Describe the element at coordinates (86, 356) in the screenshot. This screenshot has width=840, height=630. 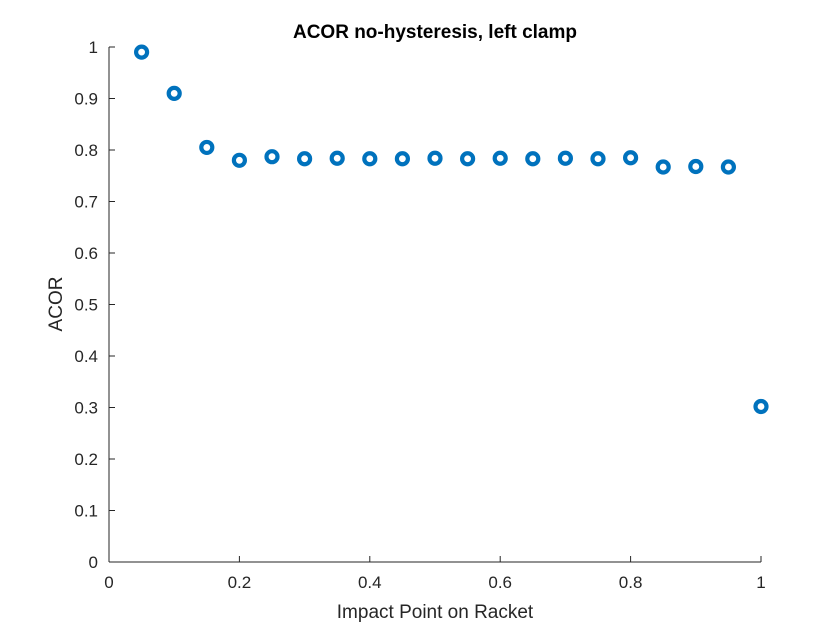
I see `y-tick-label: 0.4` at that location.